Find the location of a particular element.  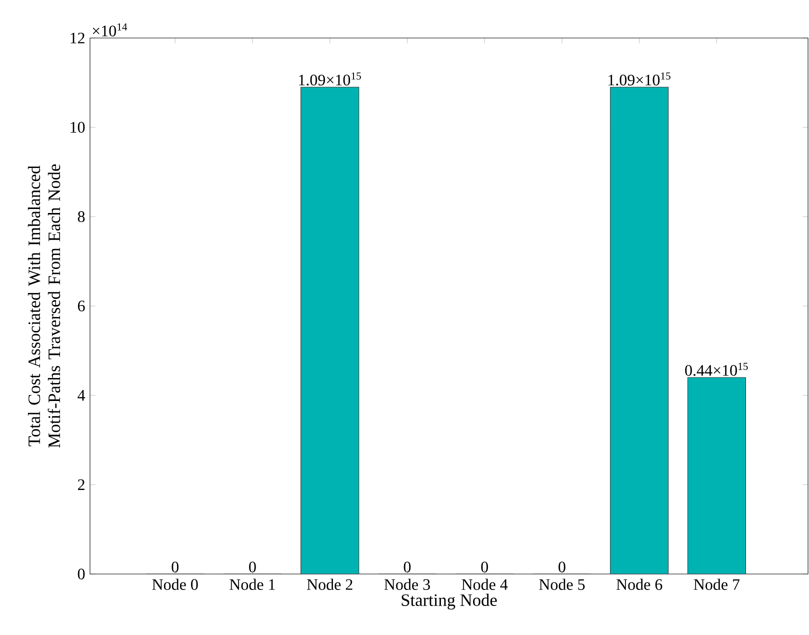

y-tick-label: 10 is located at coordinates (77, 127).